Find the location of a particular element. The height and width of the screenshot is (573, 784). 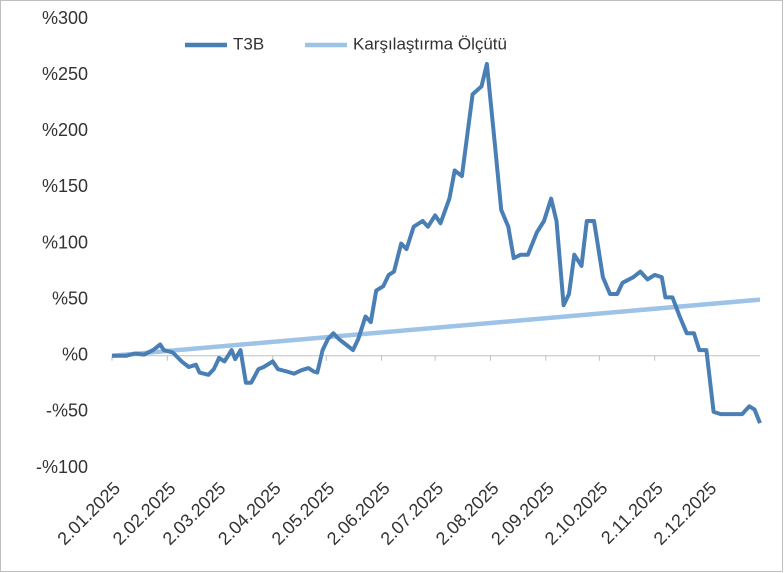

y-tick-label: %300 is located at coordinates (65, 18).